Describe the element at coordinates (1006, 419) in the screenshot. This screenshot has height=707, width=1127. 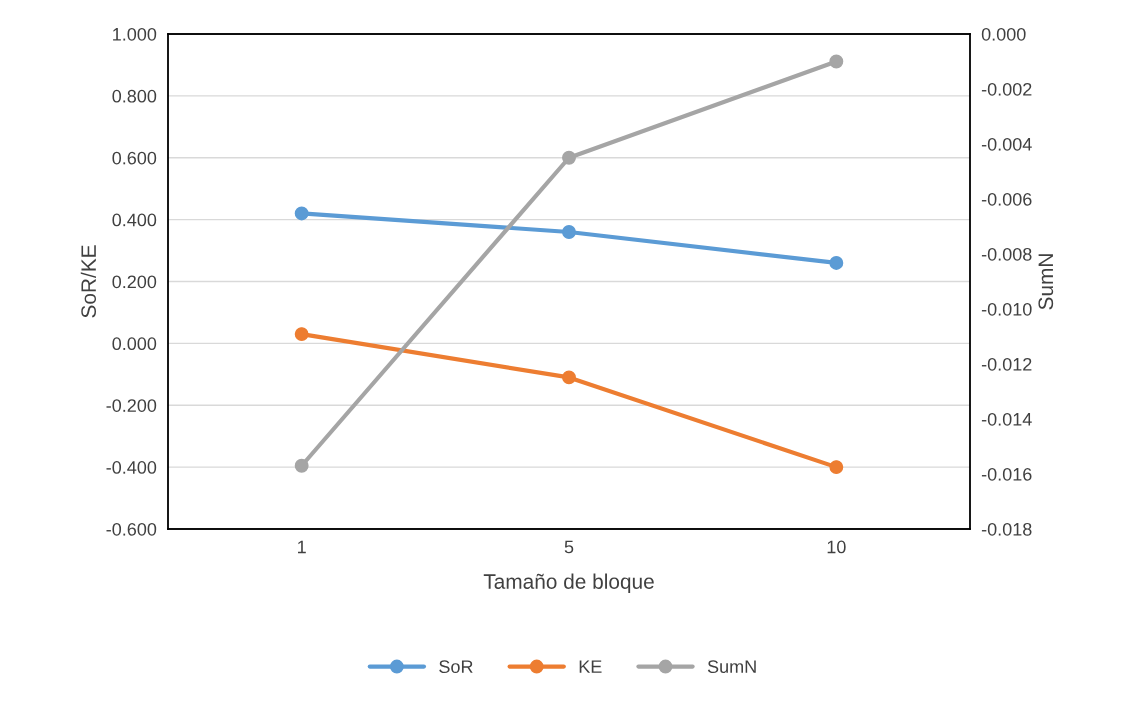
I see `y2-tick-label: -0.014` at that location.